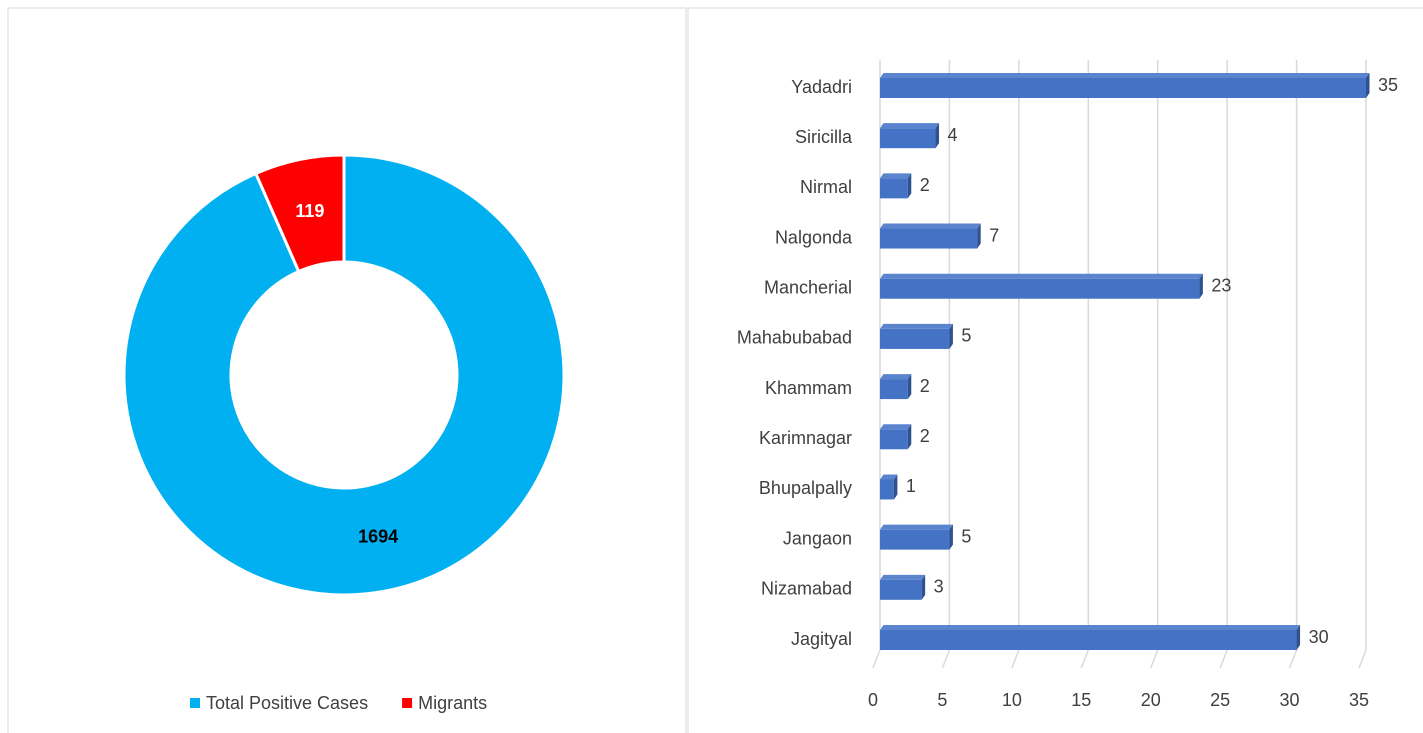 The height and width of the screenshot is (733, 1423). Describe the element at coordinates (953, 135) in the screenshot. I see `data-label: 4` at that location.